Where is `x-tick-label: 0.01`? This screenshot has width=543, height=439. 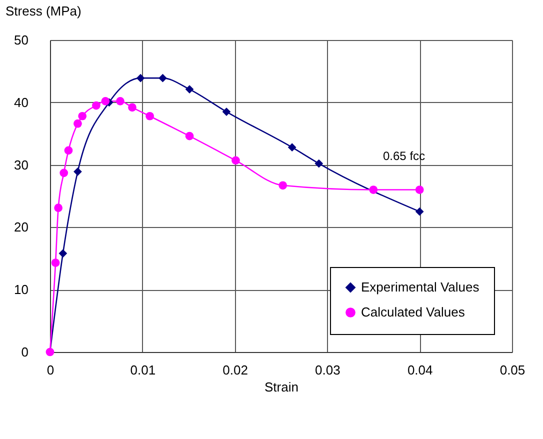 x-tick-label: 0.01 is located at coordinates (143, 370).